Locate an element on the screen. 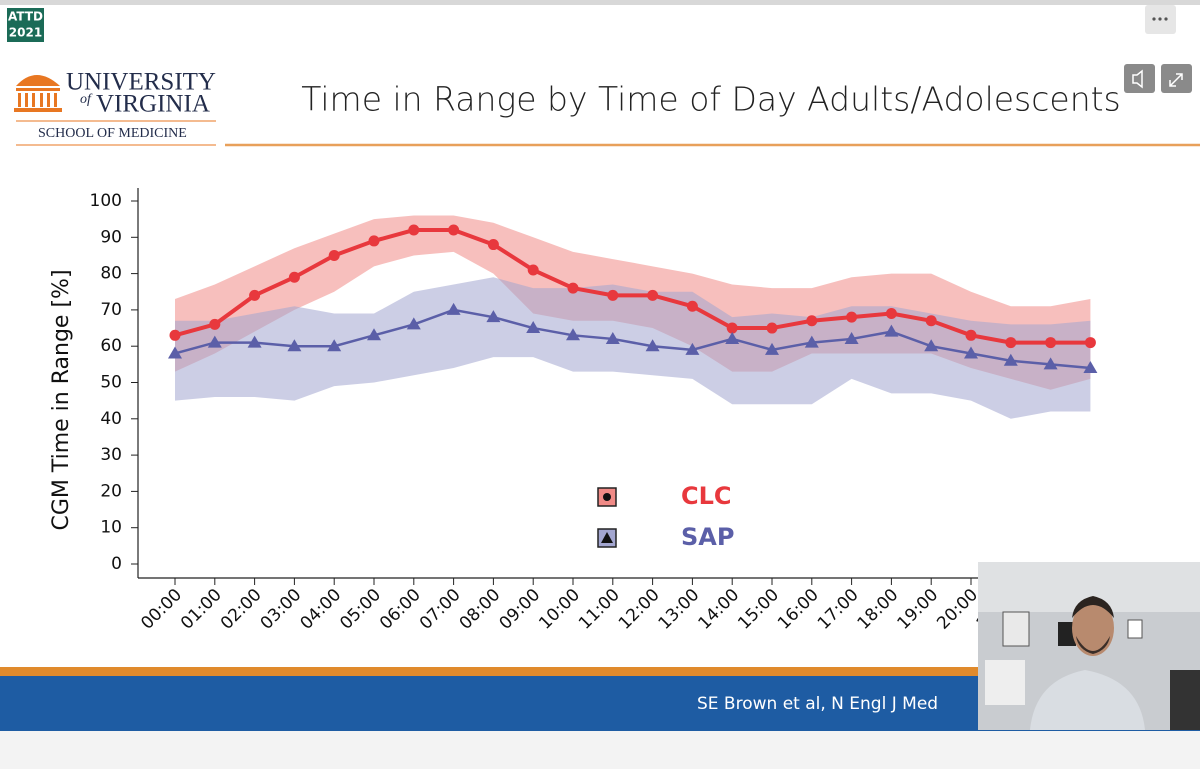 This screenshot has height=769, width=1200. x-tick-label: 15:00 is located at coordinates (758, 609).